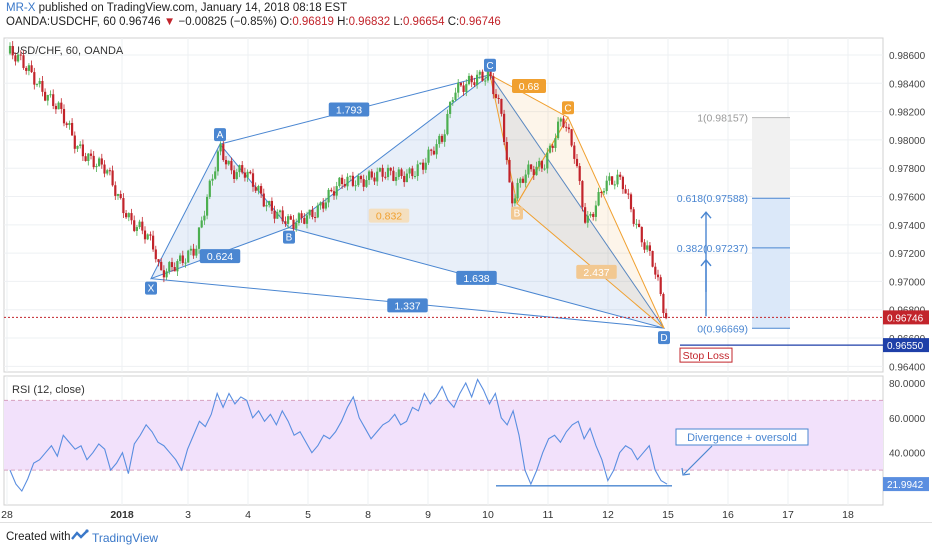  I want to click on y-tick-label: 0.97800, so click(907, 169).